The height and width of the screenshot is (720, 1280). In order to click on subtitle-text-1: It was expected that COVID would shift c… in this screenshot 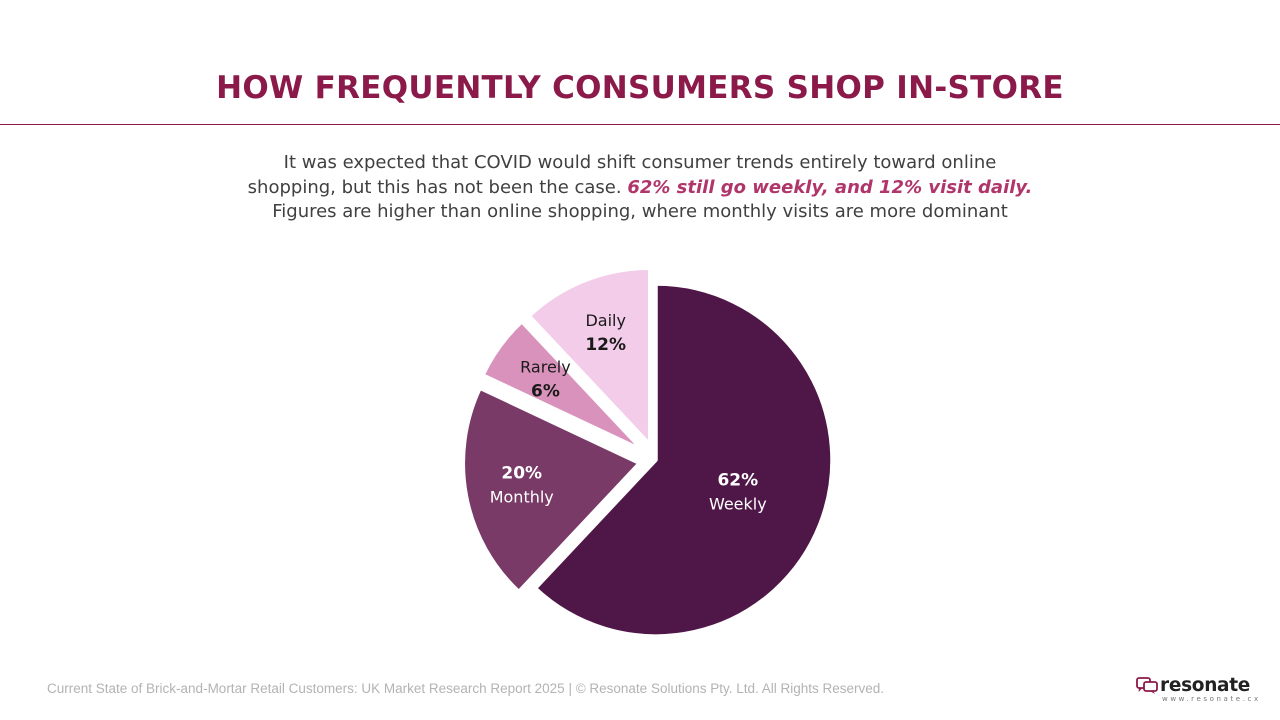, I will do `click(622, 175)`.